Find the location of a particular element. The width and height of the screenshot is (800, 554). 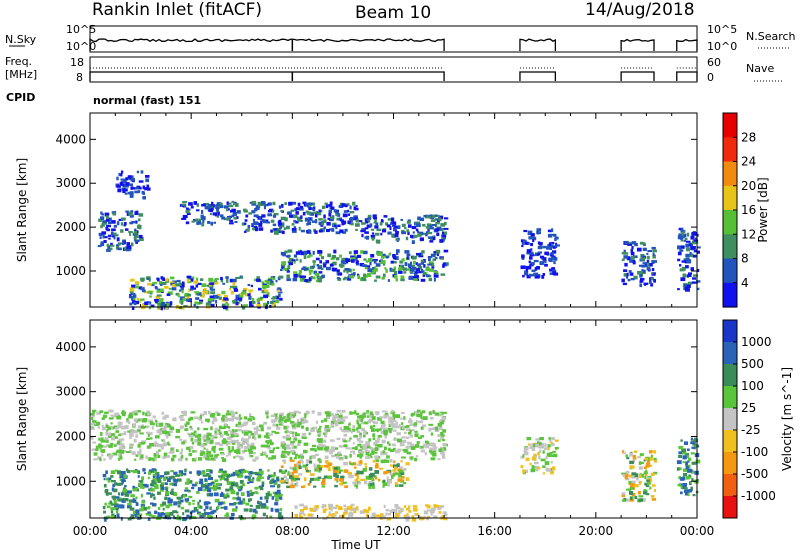

nsky-label: N.Sky is located at coordinates (21, 39).